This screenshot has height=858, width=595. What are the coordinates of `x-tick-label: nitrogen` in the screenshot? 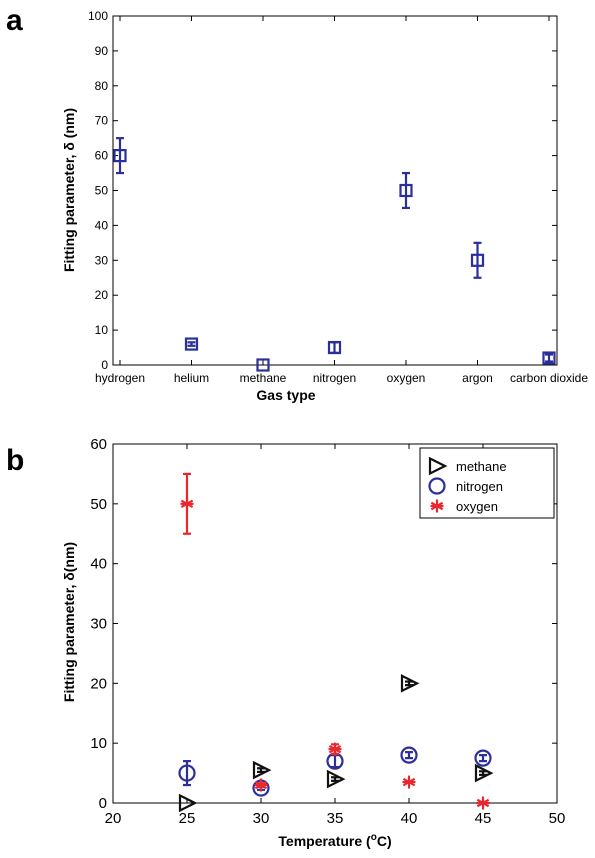 It's located at (334, 378).